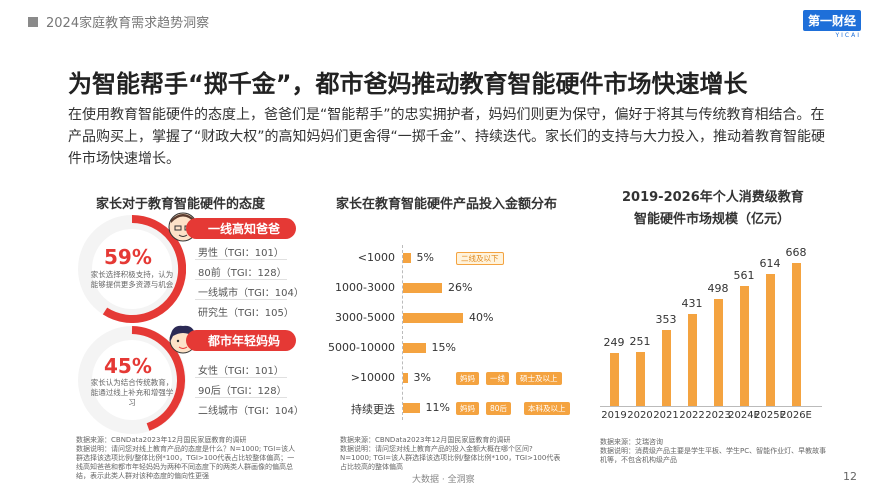 The image size is (889, 500). I want to click on left-panel-title: 家长对于教育智能硬件的态度, so click(181, 204).